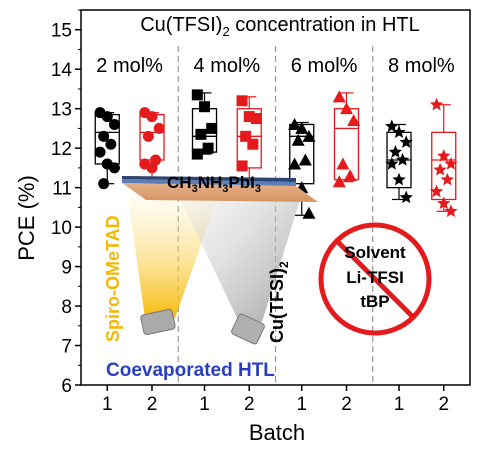 The height and width of the screenshot is (450, 500). What do you see at coordinates (181, 25) in the screenshot?
I see `title-main: Cu(TFSI)` at bounding box center [181, 25].